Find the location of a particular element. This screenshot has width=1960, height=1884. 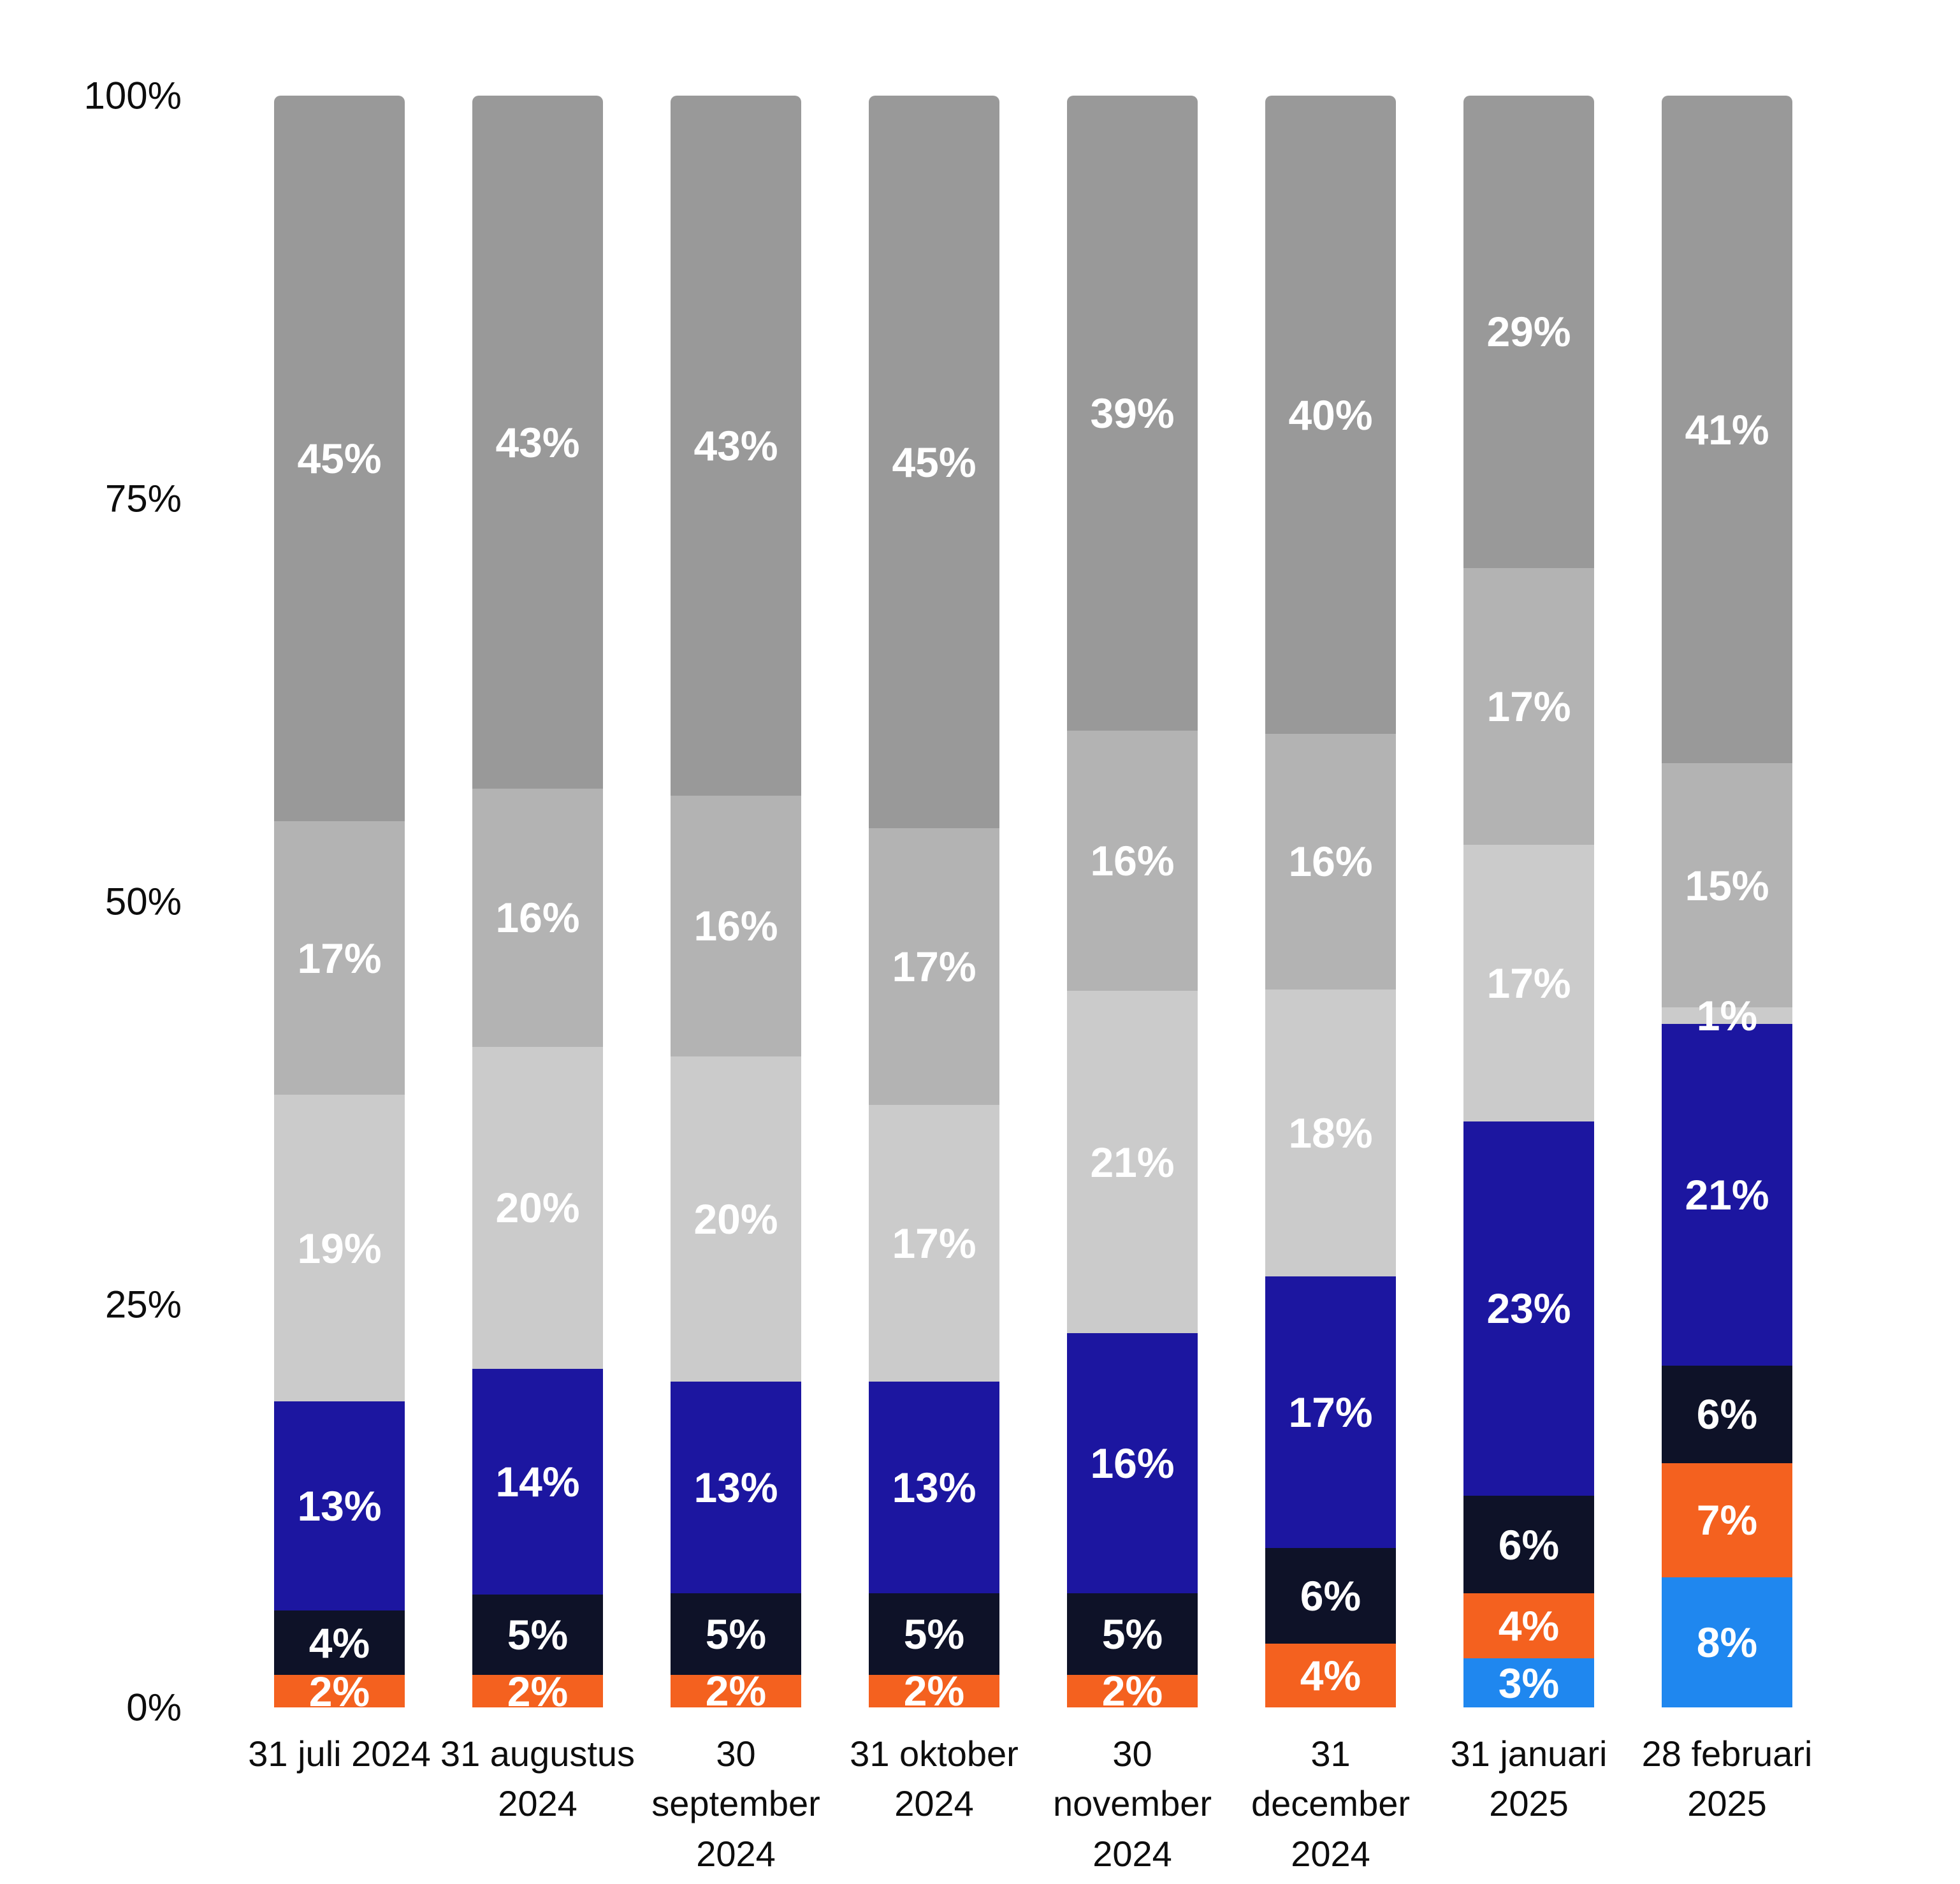

segment-data-label: 20% is located at coordinates (736, 1219).